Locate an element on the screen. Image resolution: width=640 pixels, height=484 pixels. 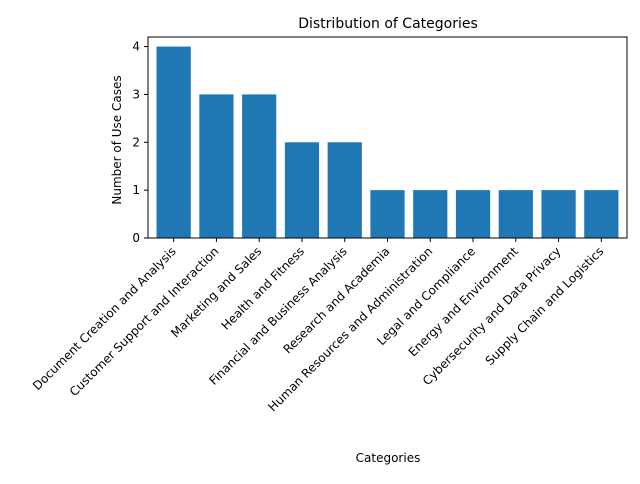
y-tick-label-3: 3 is located at coordinates (136, 94).